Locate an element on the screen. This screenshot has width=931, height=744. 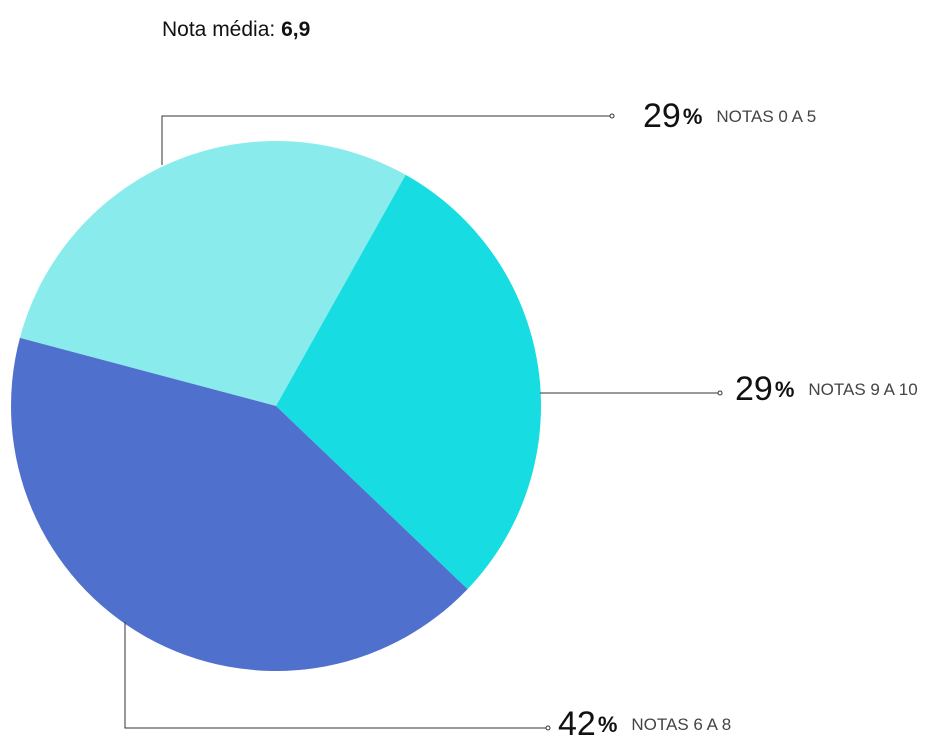
slice-label: 29% NOTAS 0 A 5 is located at coordinates (729, 116).